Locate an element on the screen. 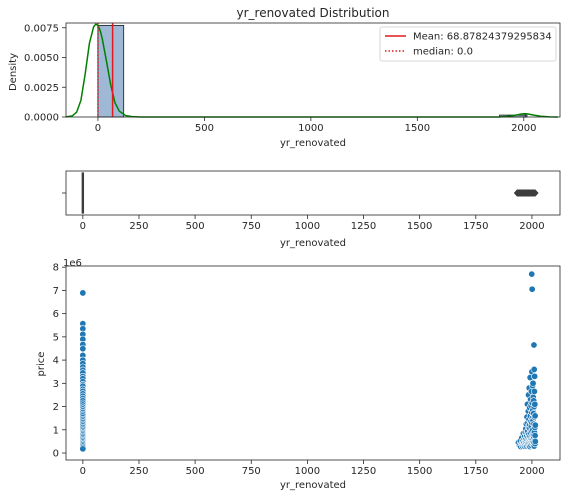 The image size is (568, 496). boxplot-xtick-label: 1250 is located at coordinates (363, 226).